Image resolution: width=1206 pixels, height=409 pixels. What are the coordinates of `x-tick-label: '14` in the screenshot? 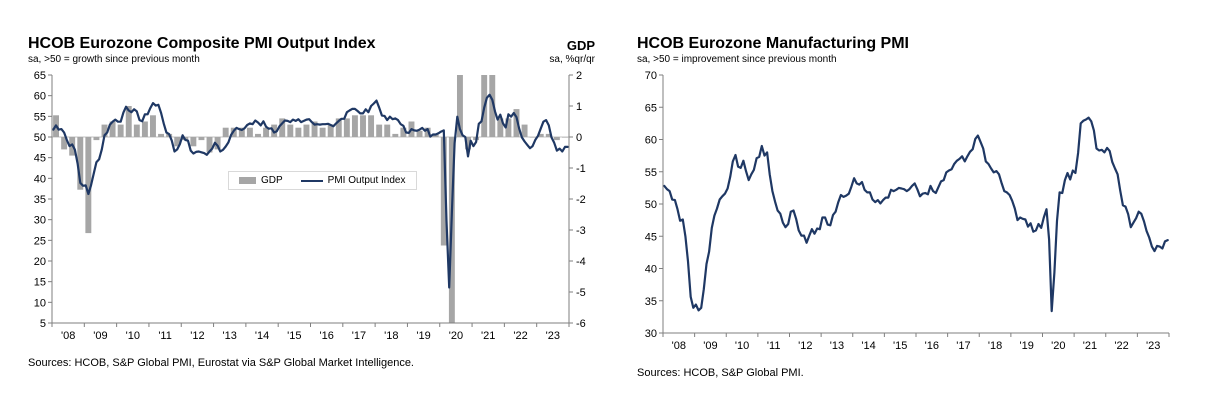 It's located at (868, 346).